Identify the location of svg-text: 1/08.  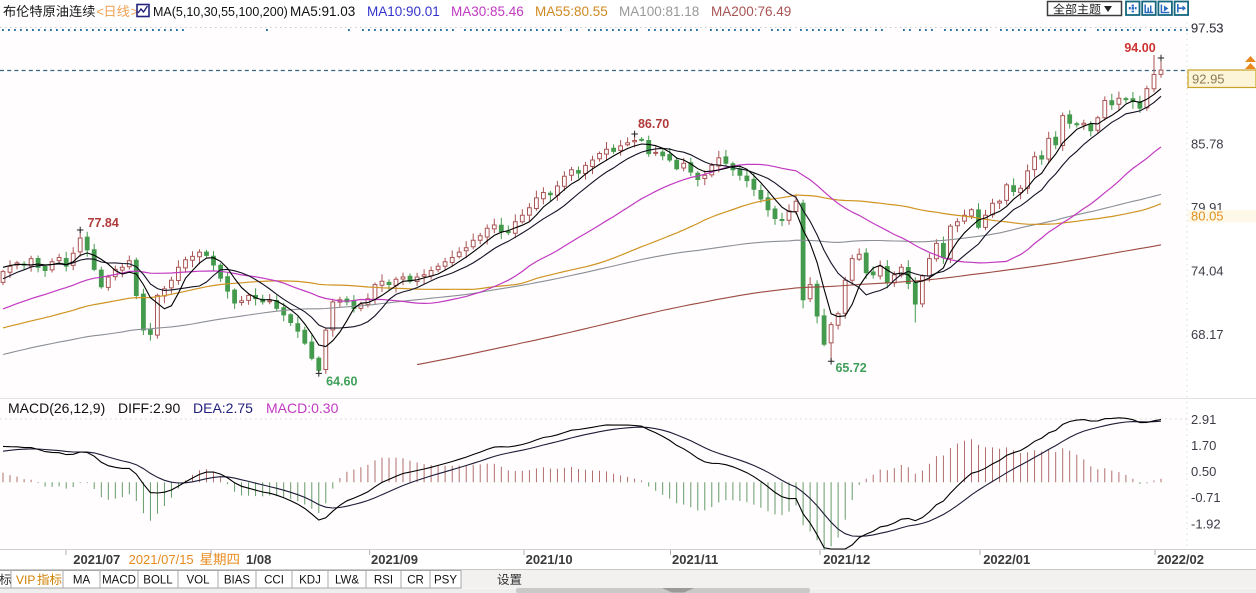
(258, 559).